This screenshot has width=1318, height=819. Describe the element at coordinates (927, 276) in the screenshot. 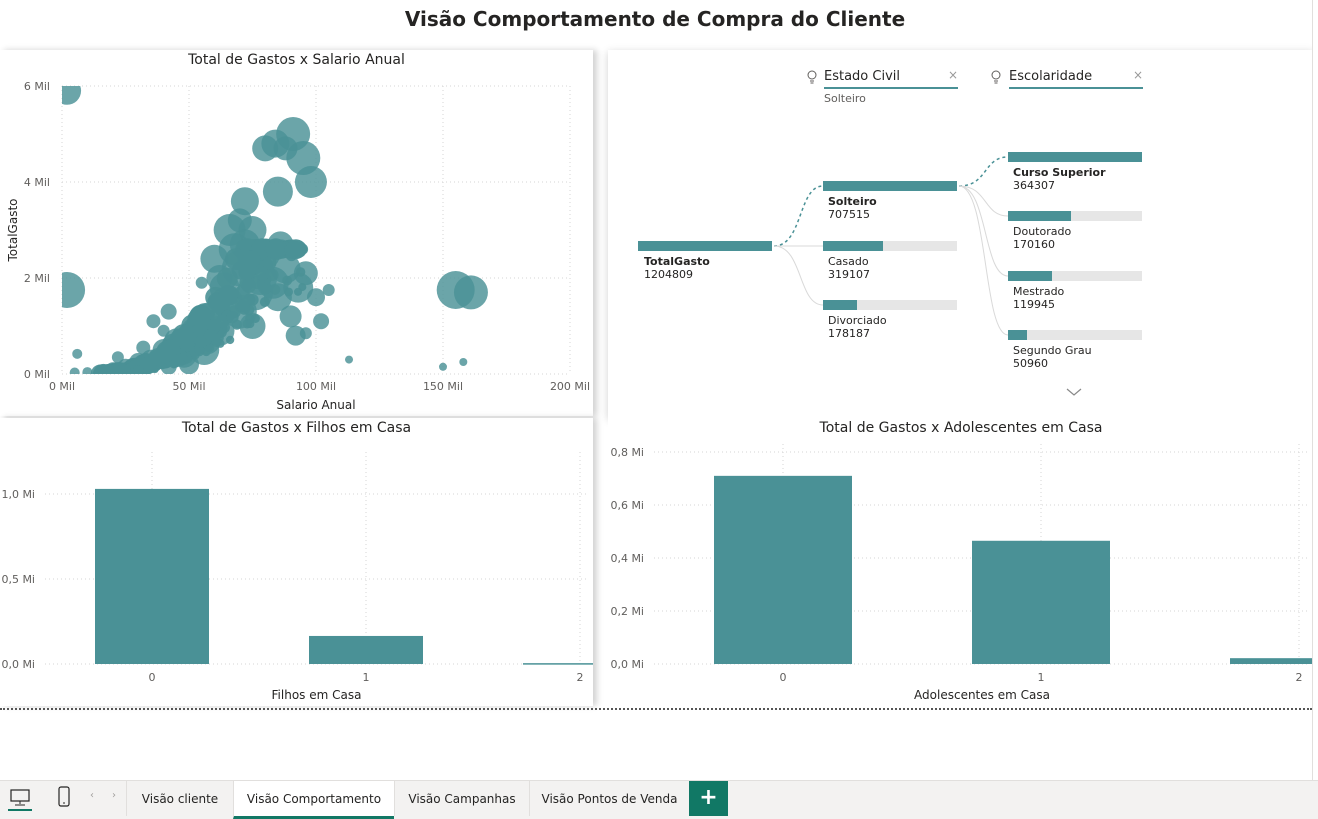

I see `decomposition-connectors` at that location.